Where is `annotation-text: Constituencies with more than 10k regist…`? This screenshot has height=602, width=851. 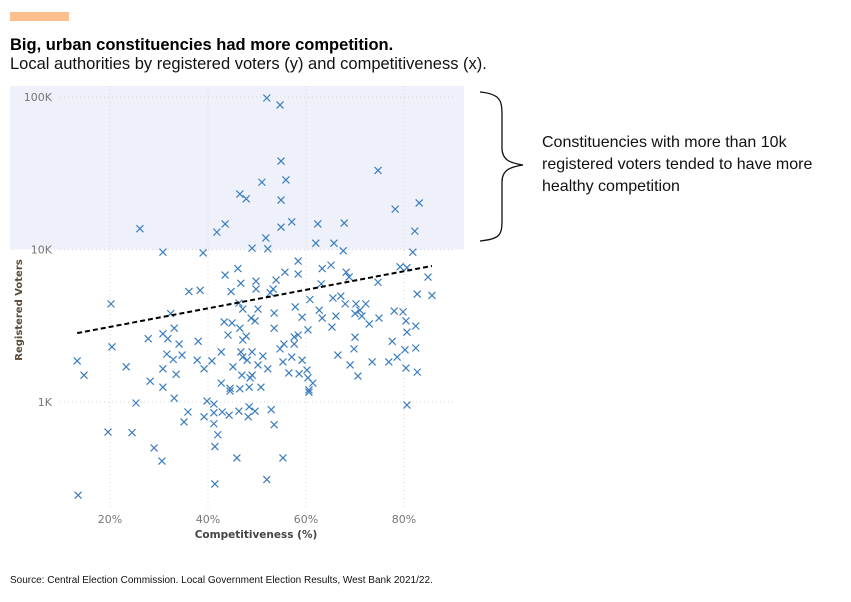 annotation-text: Constituencies with more than 10k regist… is located at coordinates (677, 164).